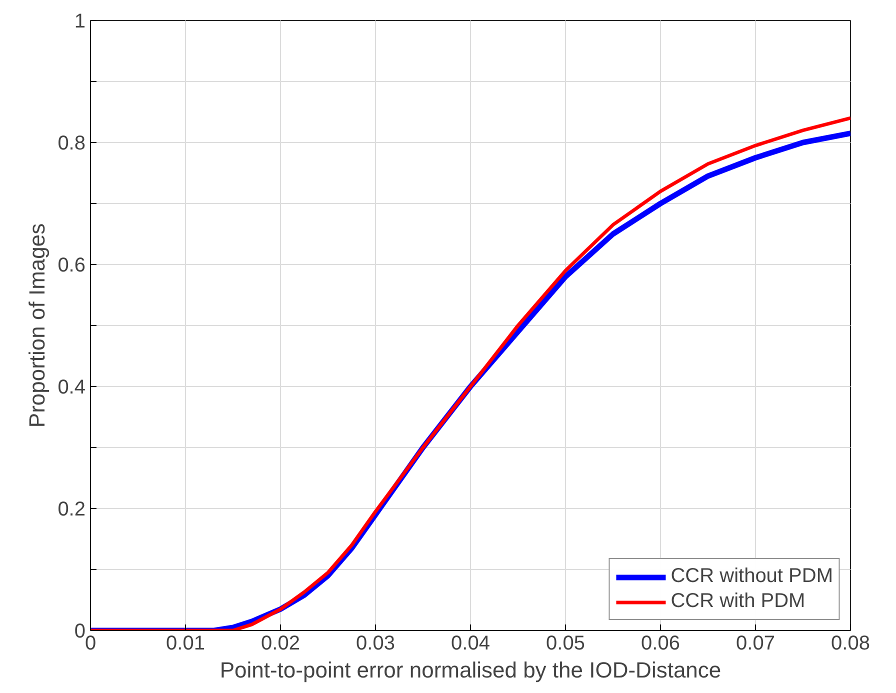 This screenshot has width=896, height=693. Describe the element at coordinates (72, 143) in the screenshot. I see `y-tick-label: 0.8` at that location.